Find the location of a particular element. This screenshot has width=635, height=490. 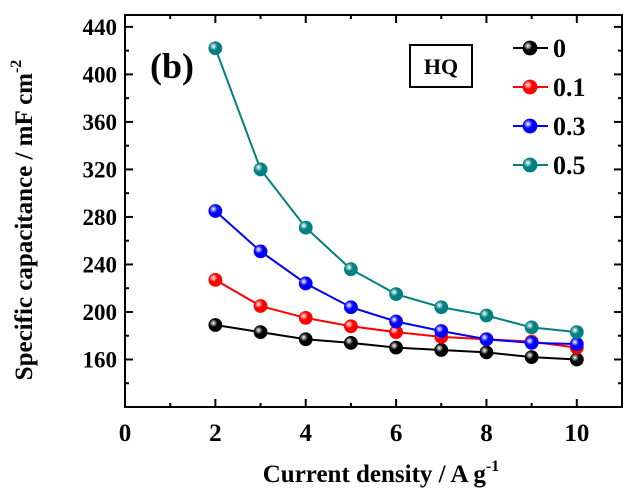

x-tick-label: 6 is located at coordinates (396, 433).